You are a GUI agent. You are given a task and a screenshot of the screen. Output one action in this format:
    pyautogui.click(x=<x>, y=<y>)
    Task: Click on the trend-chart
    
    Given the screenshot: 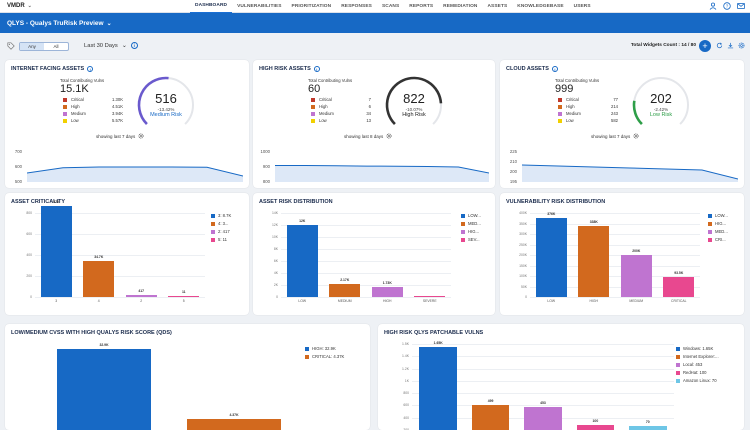 What is the action you would take?
    pyautogui.click(x=382, y=173)
    